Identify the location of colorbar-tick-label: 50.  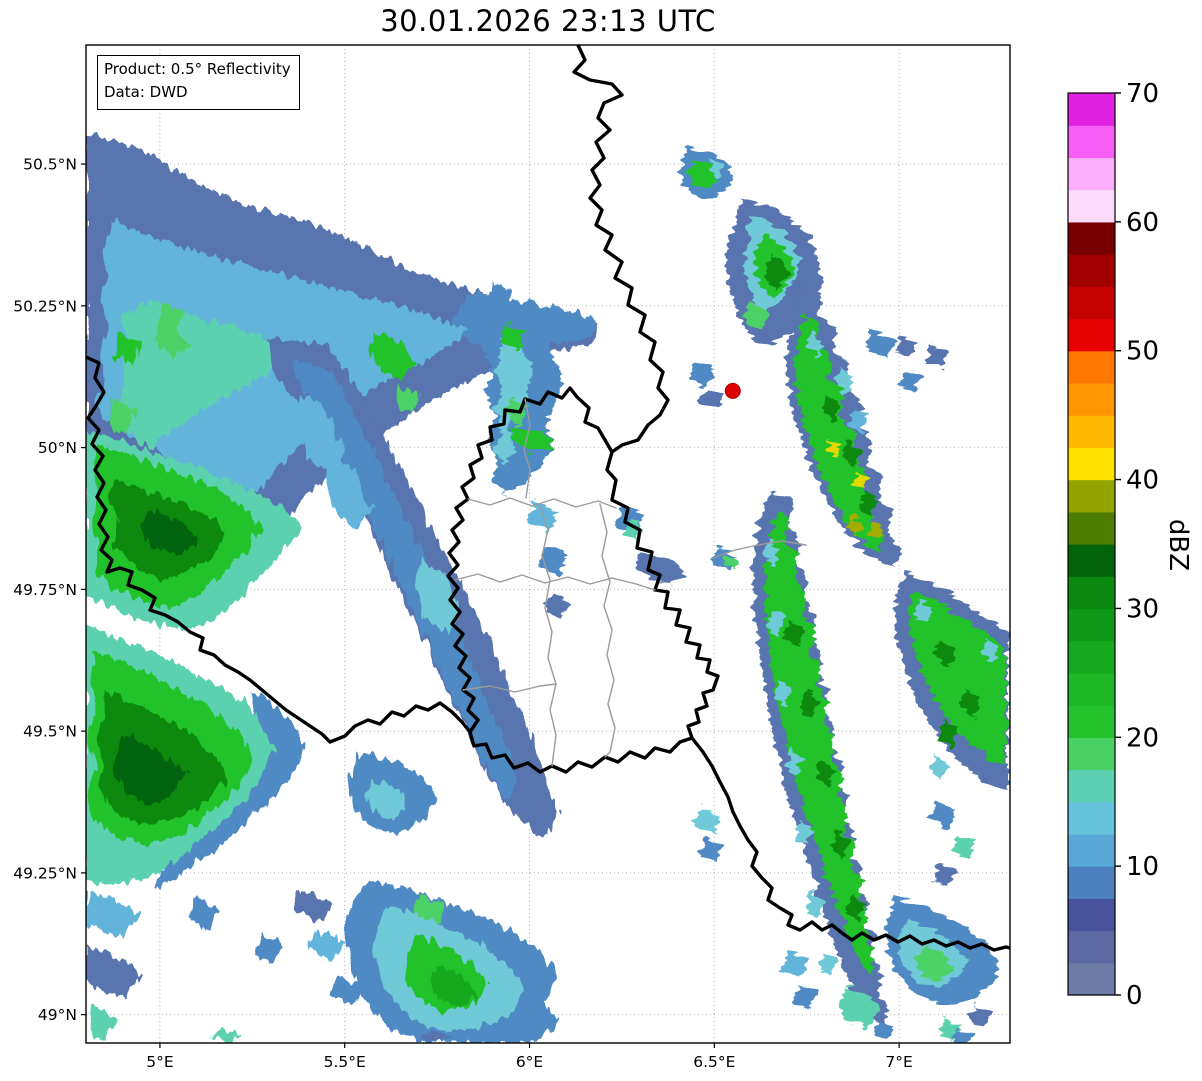
(1142, 352).